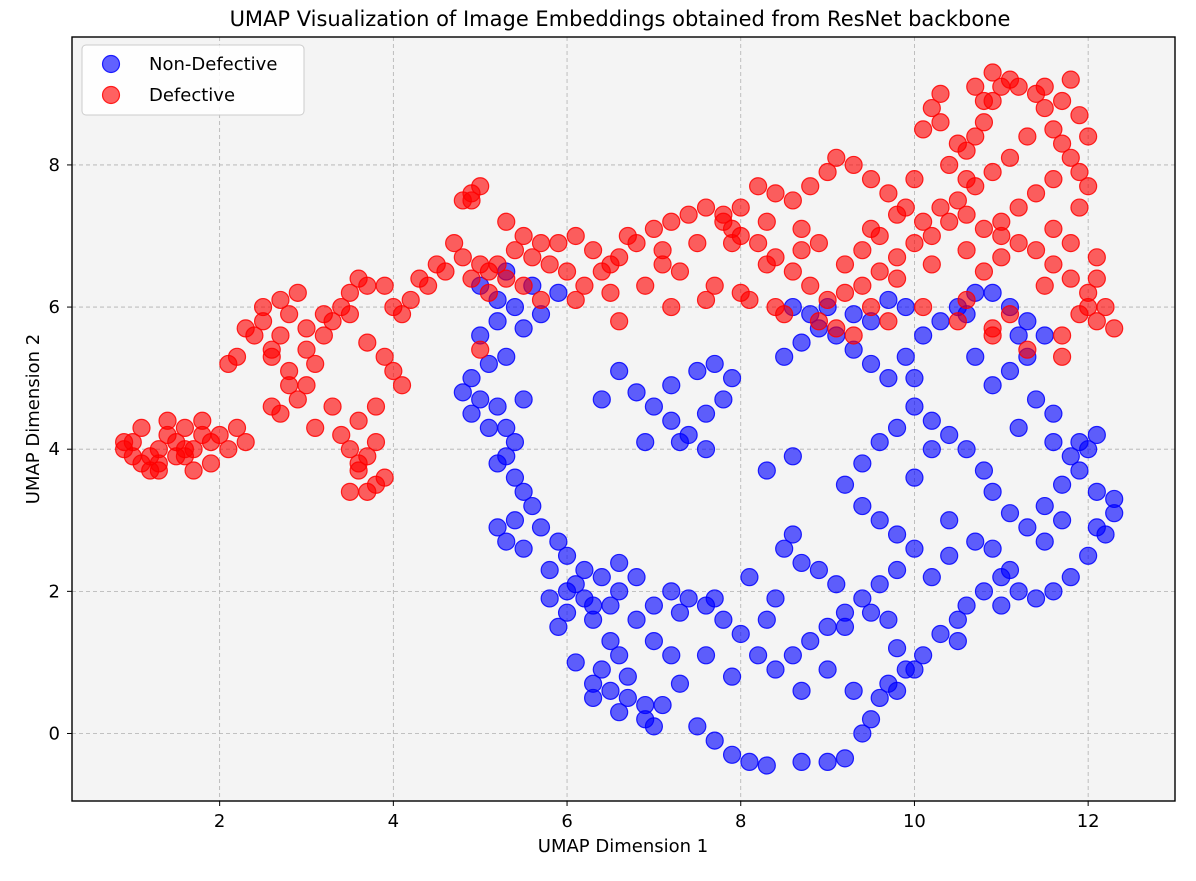 The width and height of the screenshot is (1196, 881). Describe the element at coordinates (193, 80) in the screenshot. I see `legend-box` at that location.